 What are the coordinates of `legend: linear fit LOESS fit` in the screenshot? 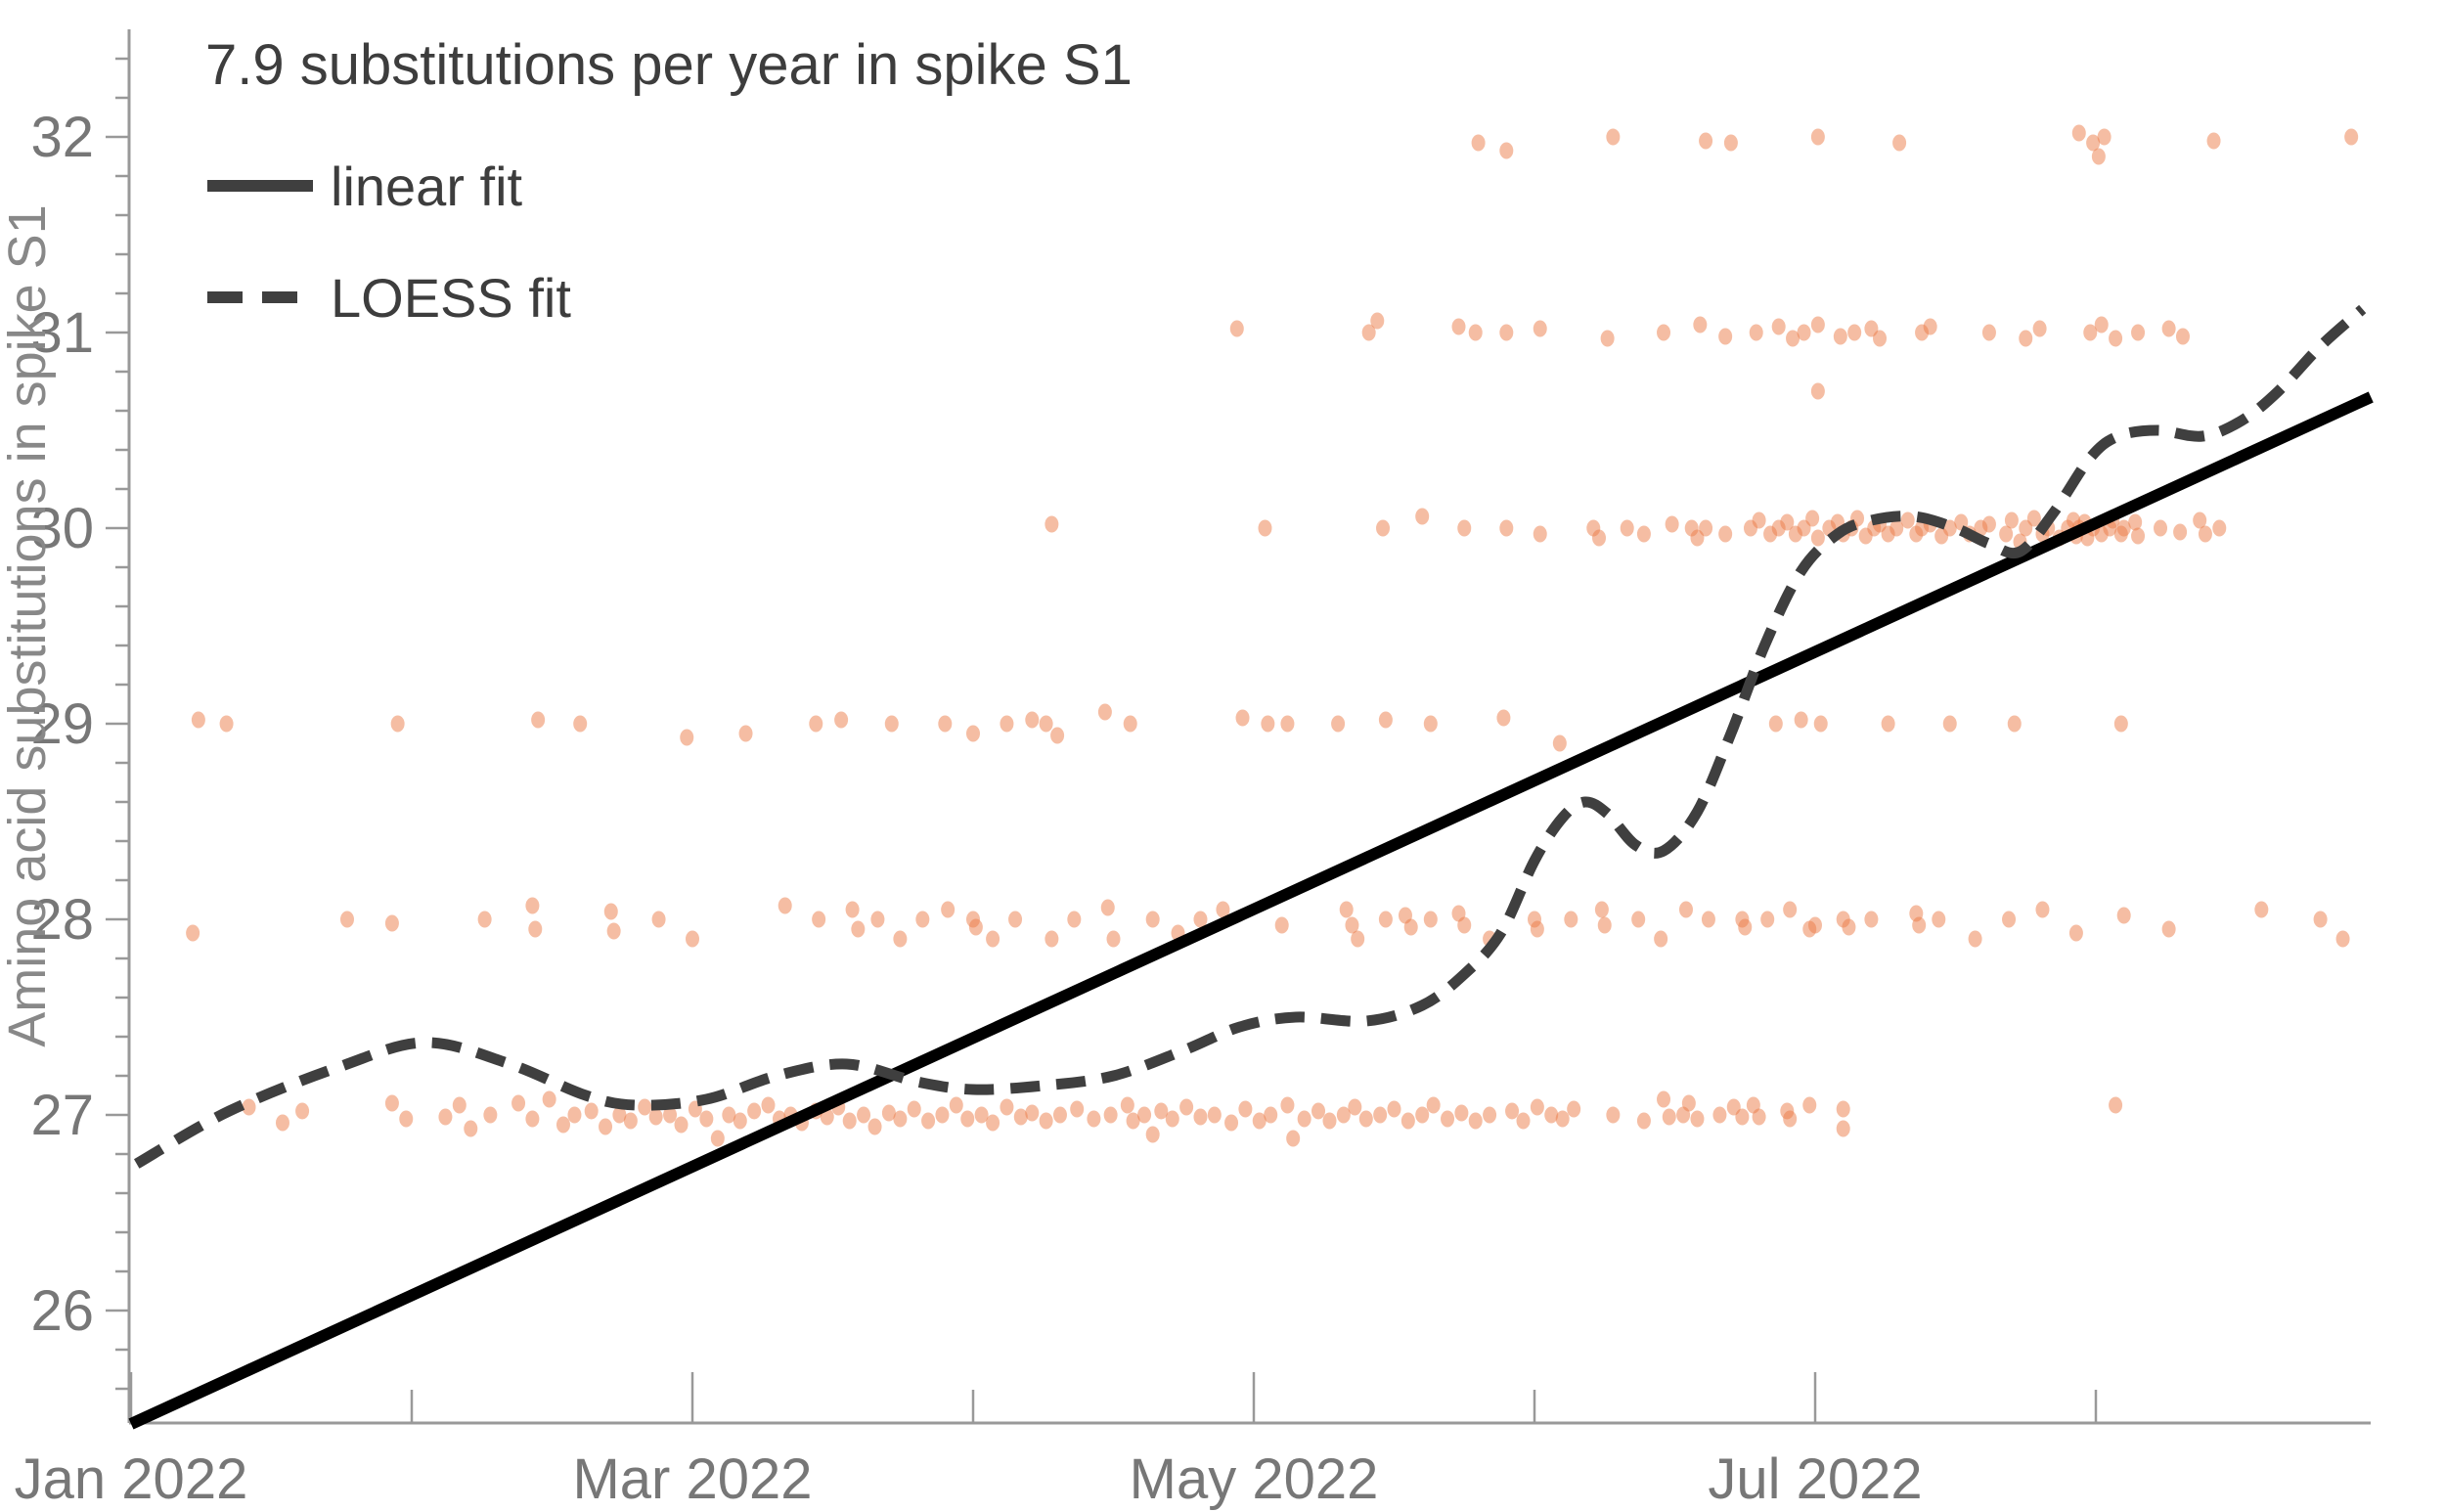 It's located at (389, 243).